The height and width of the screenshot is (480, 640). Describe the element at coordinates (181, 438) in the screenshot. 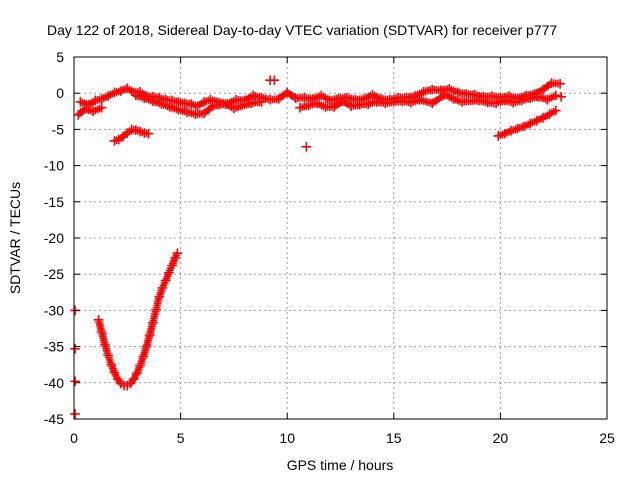

I see `x-tick-label: 5` at that location.